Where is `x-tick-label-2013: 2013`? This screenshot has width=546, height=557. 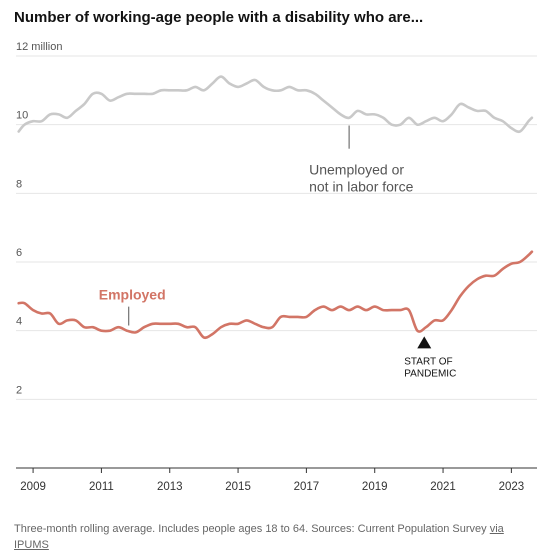
x-tick-label-2013: 2013 is located at coordinates (170, 487).